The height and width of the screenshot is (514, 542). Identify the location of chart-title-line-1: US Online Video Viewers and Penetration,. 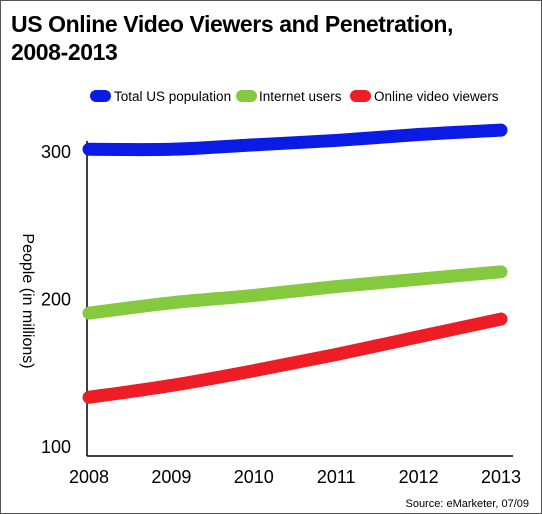
(232, 24).